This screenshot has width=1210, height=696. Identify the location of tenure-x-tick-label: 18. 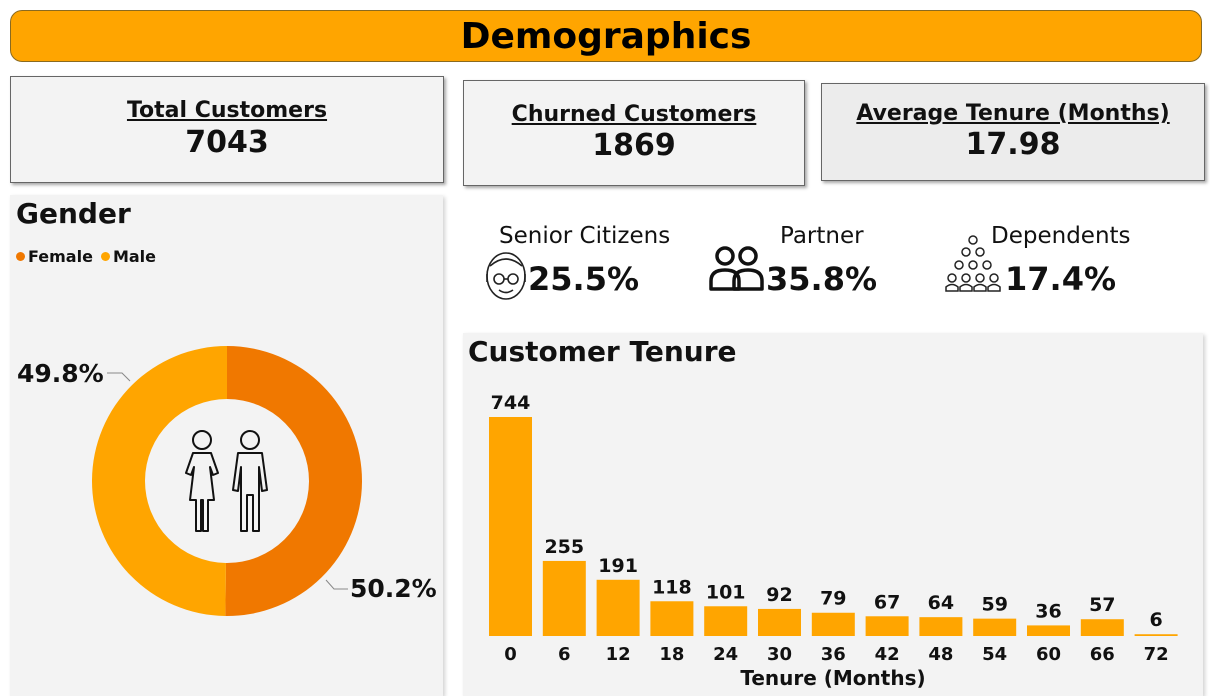
(671, 654).